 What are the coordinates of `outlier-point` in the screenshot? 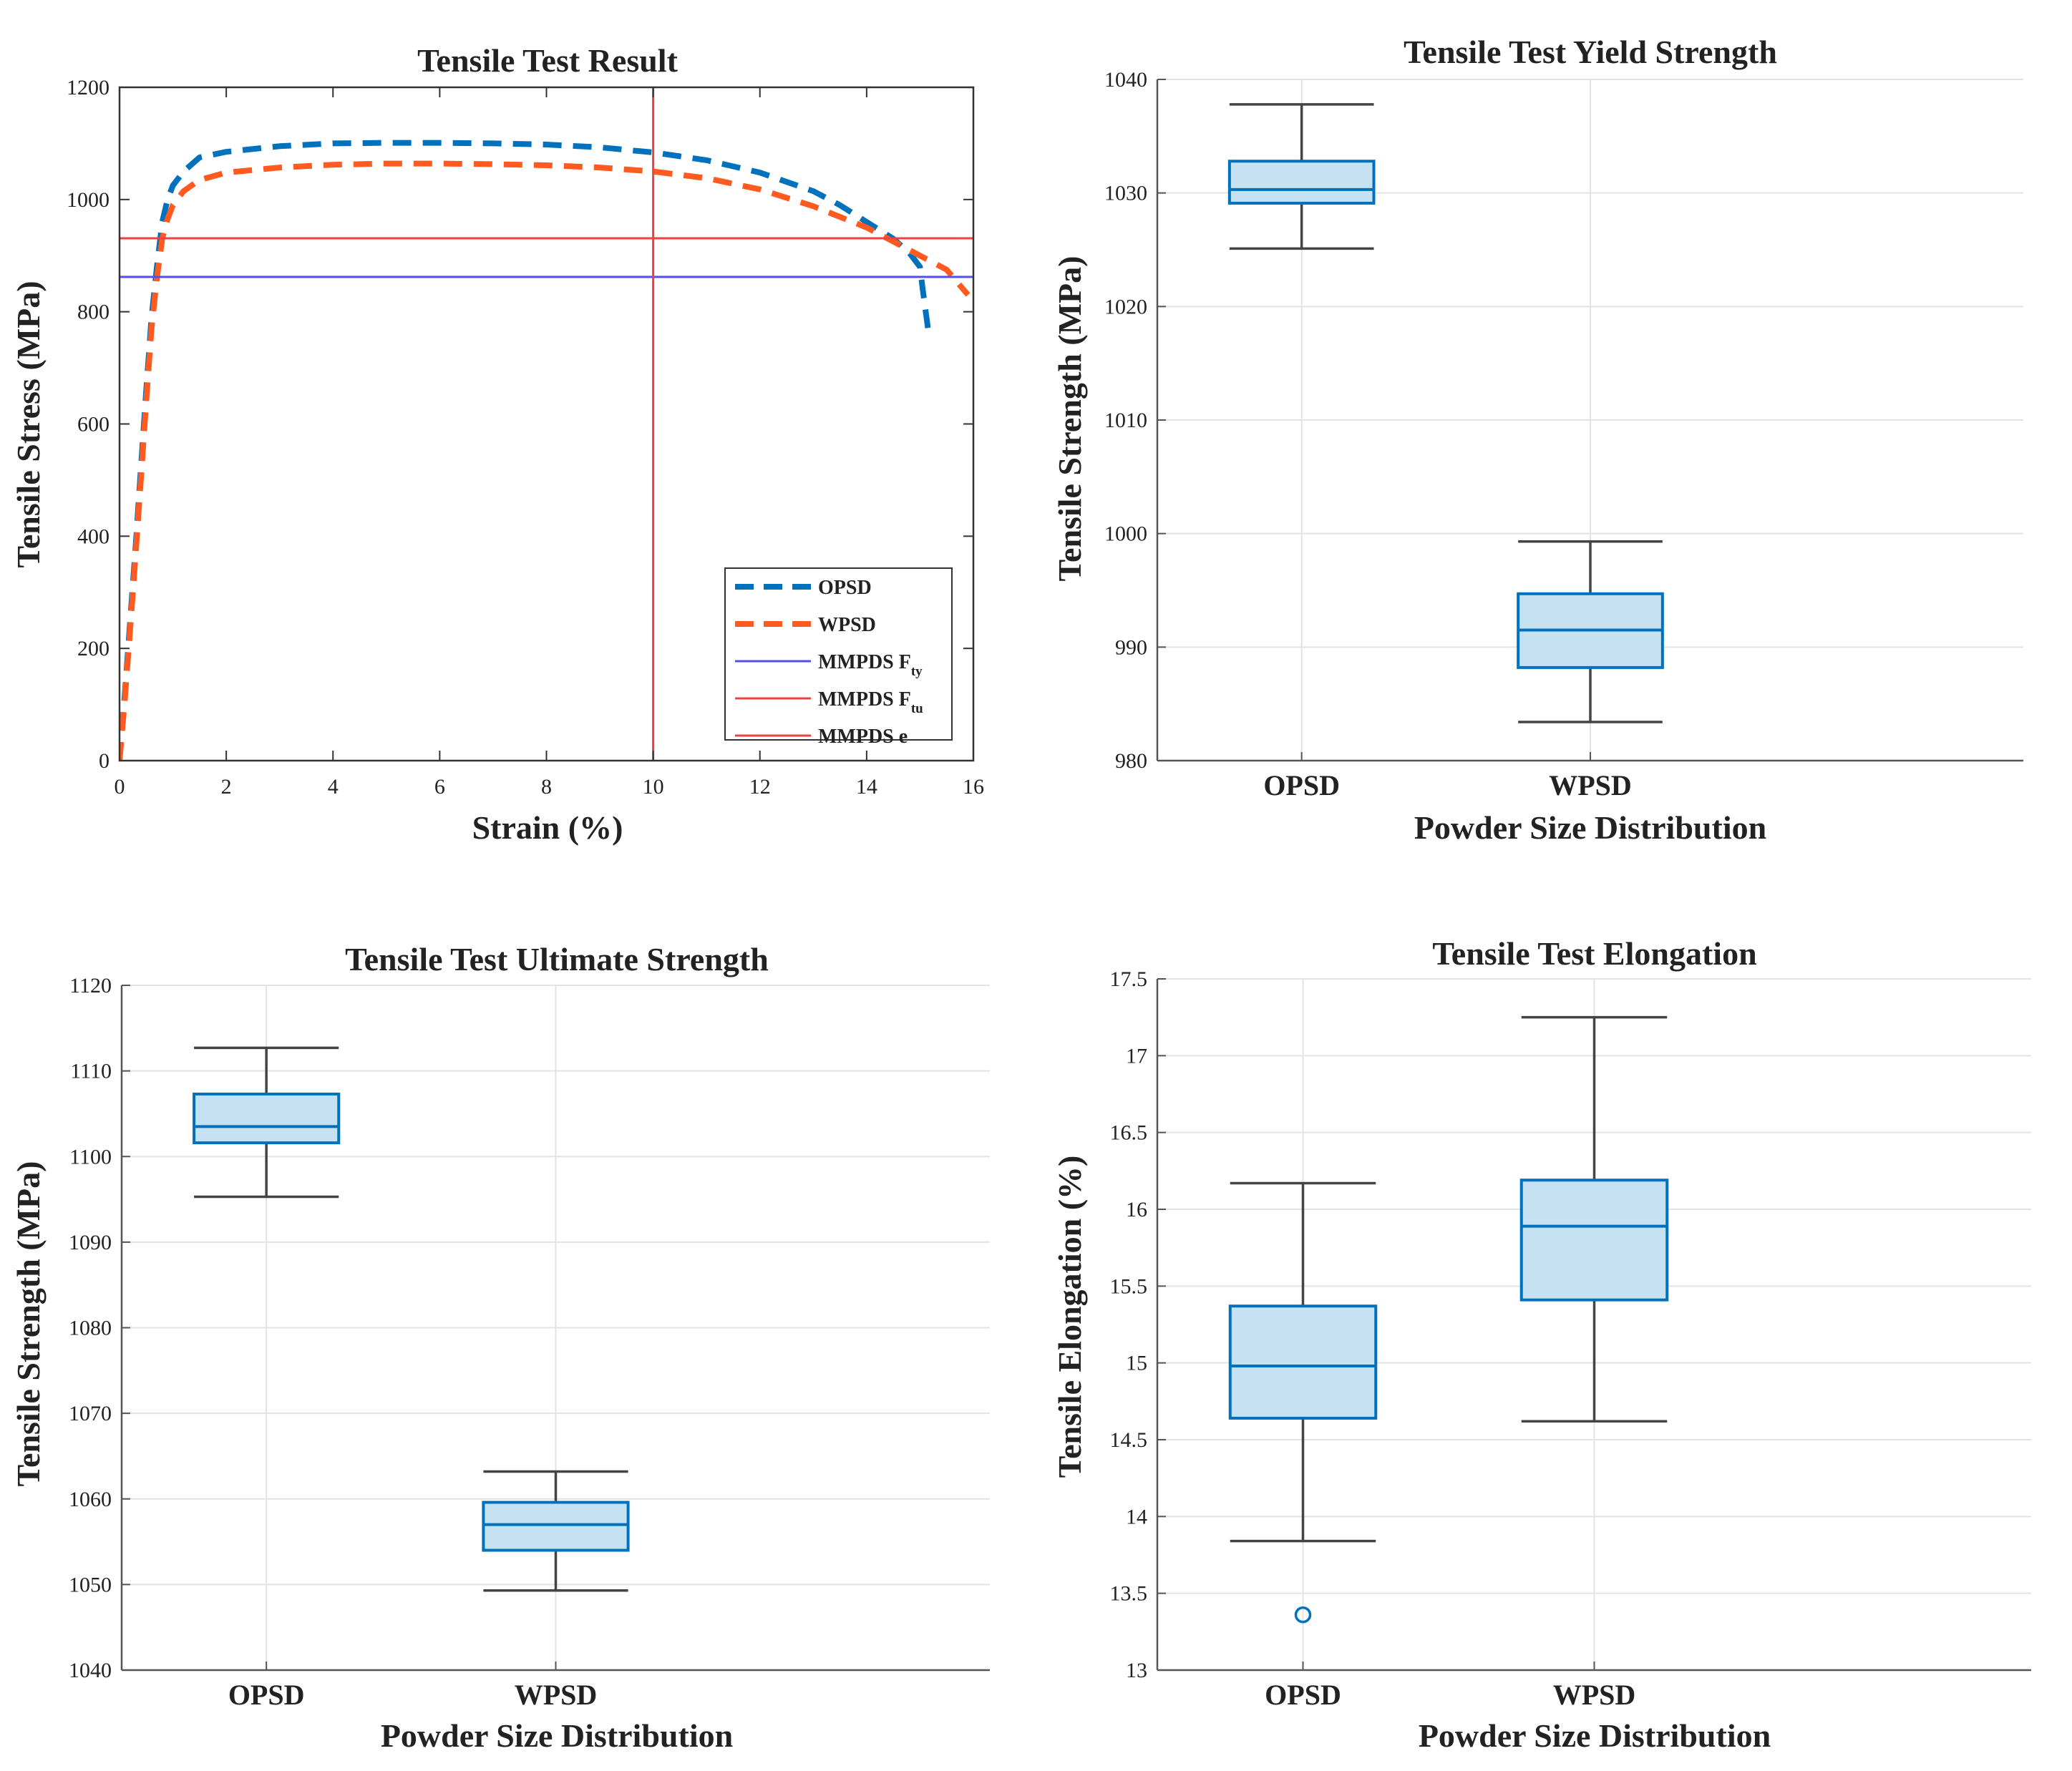 It's located at (1303, 1615).